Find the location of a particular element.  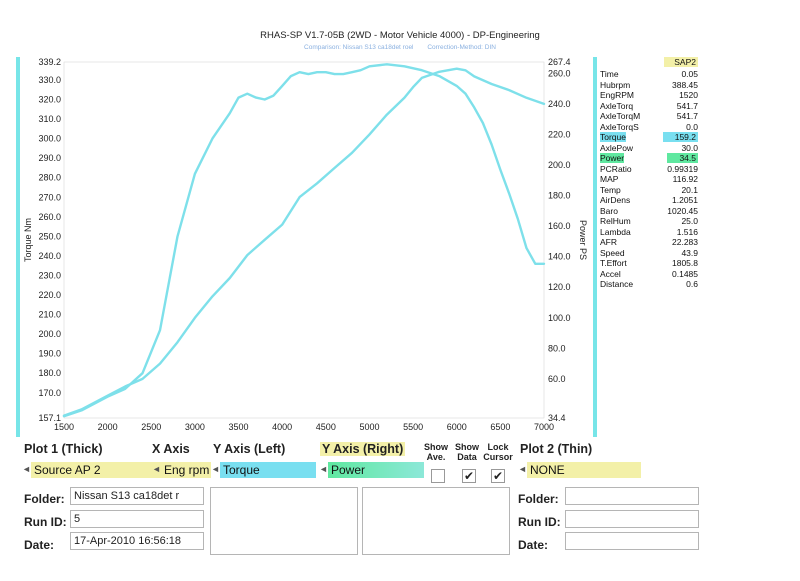

right-tick-label: 140.0 is located at coordinates (559, 257).